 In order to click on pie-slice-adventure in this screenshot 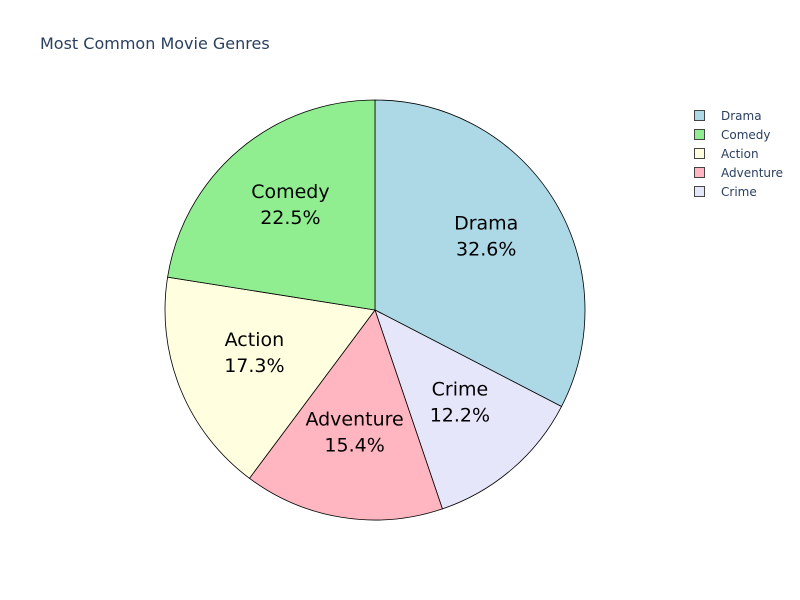, I will do `click(345, 415)`.